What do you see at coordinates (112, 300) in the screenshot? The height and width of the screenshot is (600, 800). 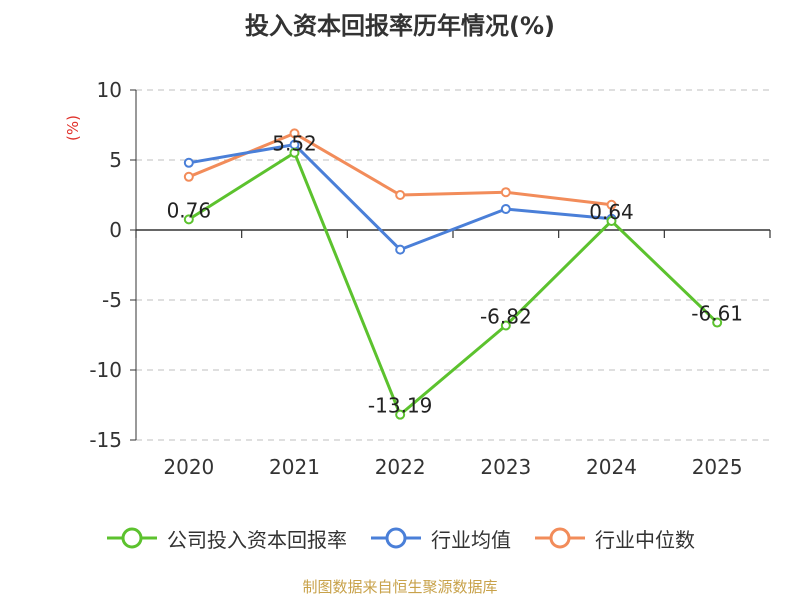 I see `y-tick-label: -5` at bounding box center [112, 300].